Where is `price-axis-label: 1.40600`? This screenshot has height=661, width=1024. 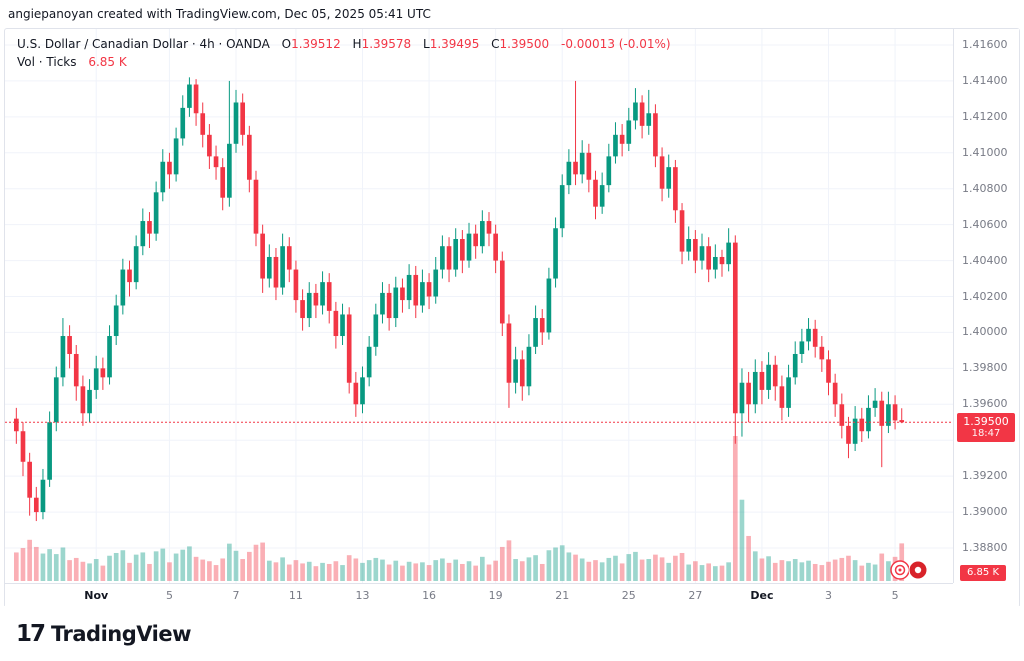
price-axis-label: 1.40600 is located at coordinates (985, 224).